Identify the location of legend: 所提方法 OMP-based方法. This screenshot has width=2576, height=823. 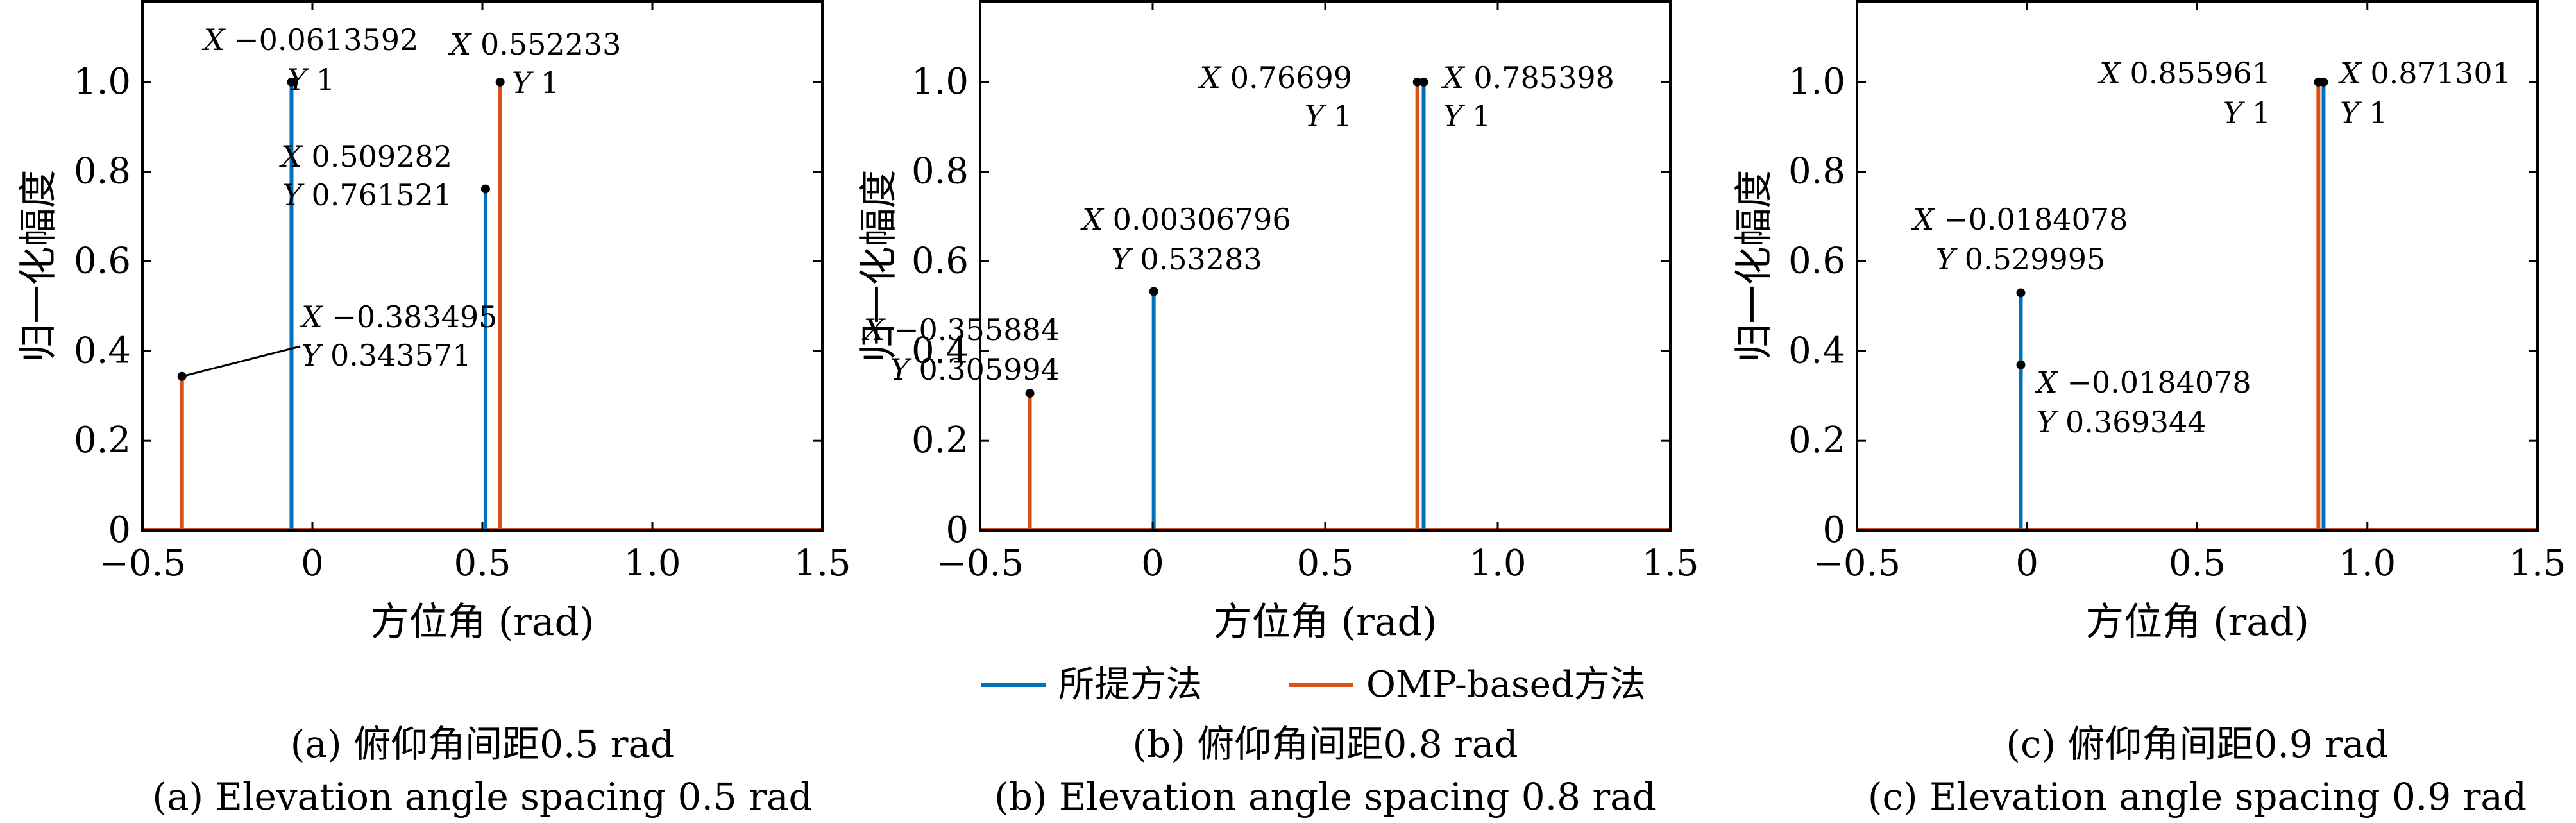
(1313, 685).